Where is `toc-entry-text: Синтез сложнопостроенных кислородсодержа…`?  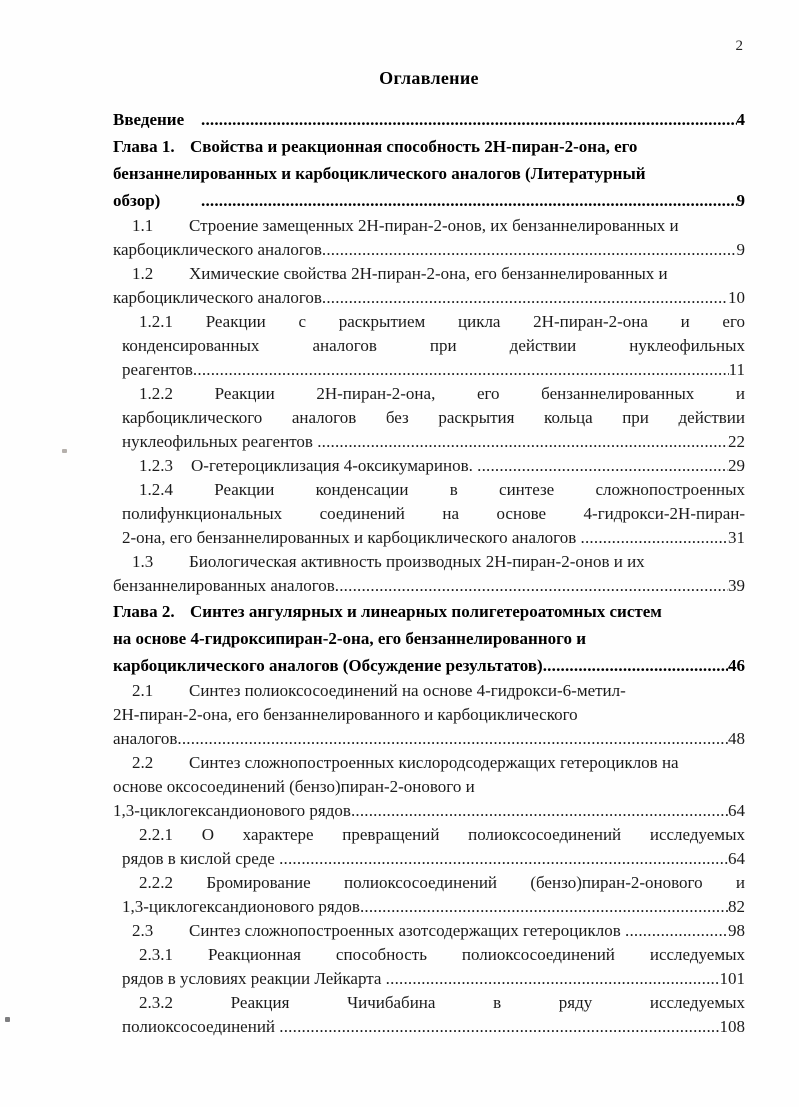 toc-entry-text: Синтез сложнопостроенных кислородсодержа… is located at coordinates (434, 762).